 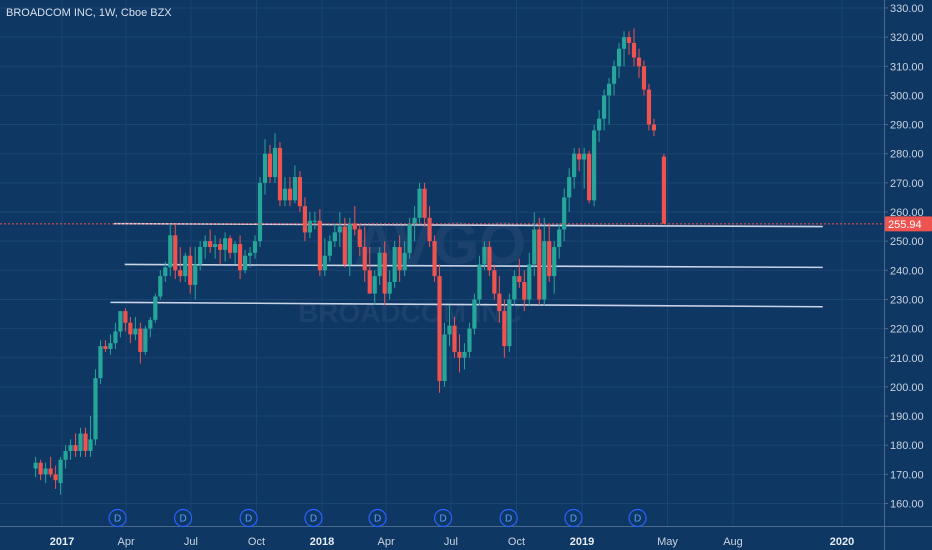 What do you see at coordinates (452, 542) in the screenshot?
I see `time-axis: 2017 Apr Jul Oct 2018 Apr Jul Oct 2019 May Aug 2020` at bounding box center [452, 542].